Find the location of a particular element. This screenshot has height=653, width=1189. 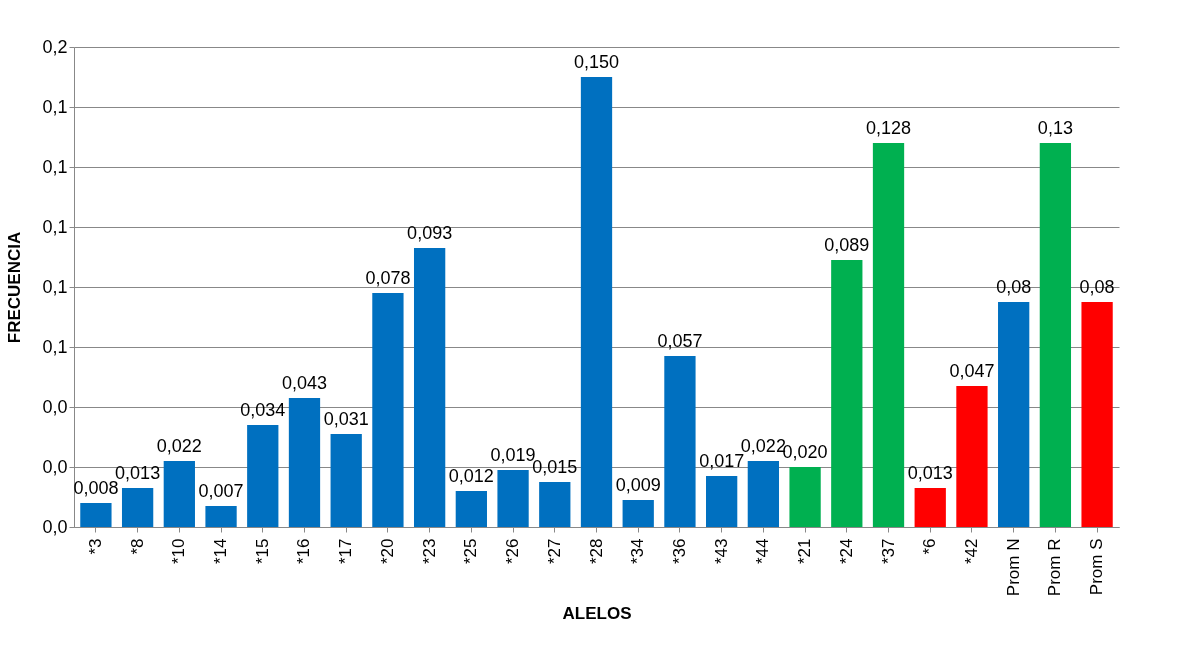

x-tick-label: *8 is located at coordinates (137, 546).